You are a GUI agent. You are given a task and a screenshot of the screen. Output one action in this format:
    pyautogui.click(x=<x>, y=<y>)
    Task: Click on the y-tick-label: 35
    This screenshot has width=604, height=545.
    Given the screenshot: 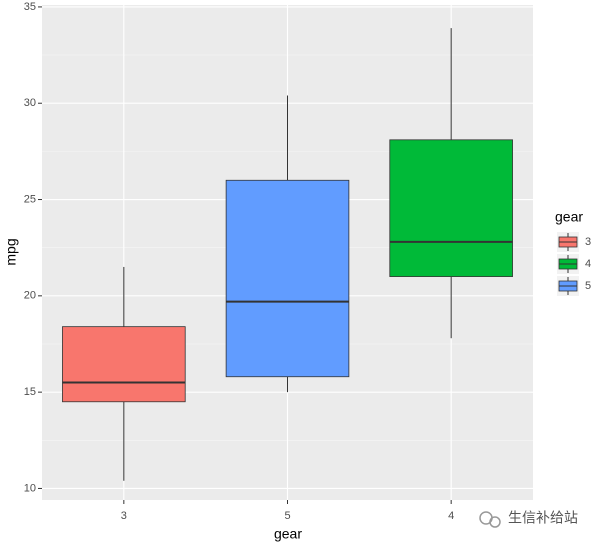 What is the action you would take?
    pyautogui.click(x=30, y=7)
    